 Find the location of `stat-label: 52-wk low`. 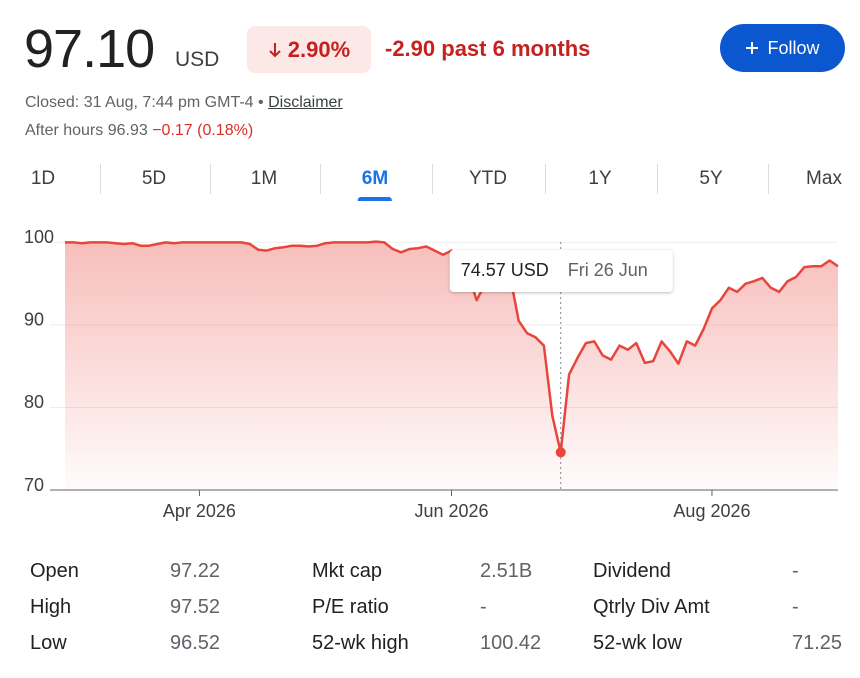

stat-label: 52-wk low is located at coordinates (637, 643).